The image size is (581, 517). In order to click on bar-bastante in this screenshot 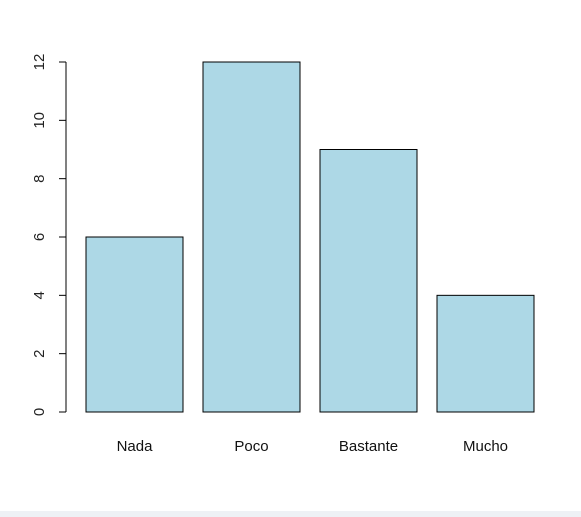, I will do `click(368, 281)`.